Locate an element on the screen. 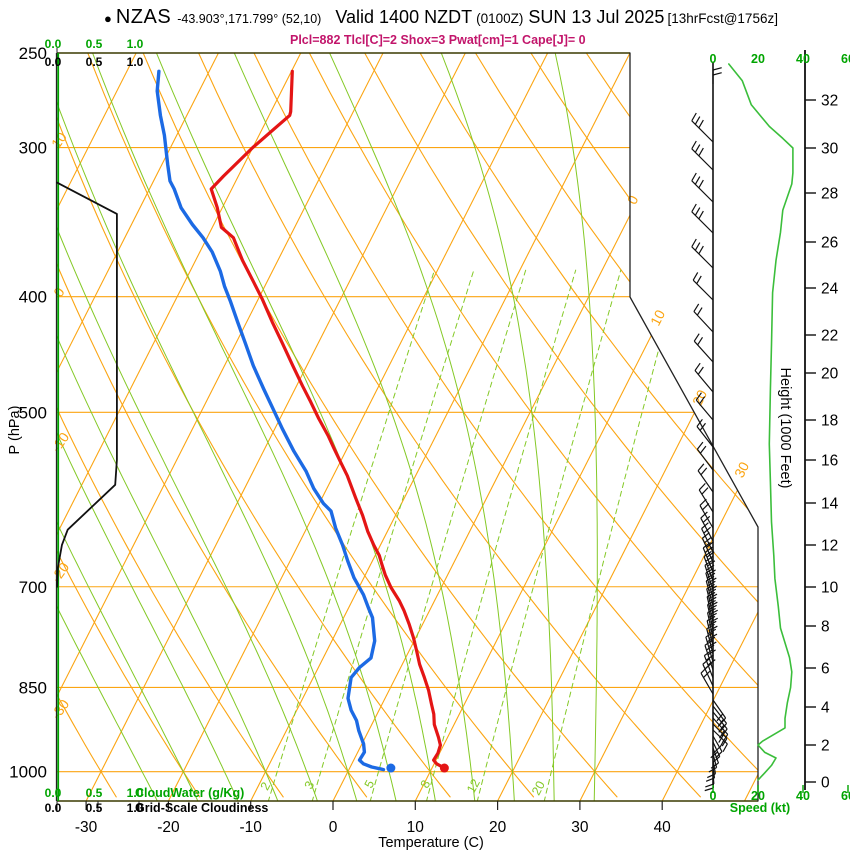  forecast-tag: [13hrFcst@1756z] is located at coordinates (722, 18).